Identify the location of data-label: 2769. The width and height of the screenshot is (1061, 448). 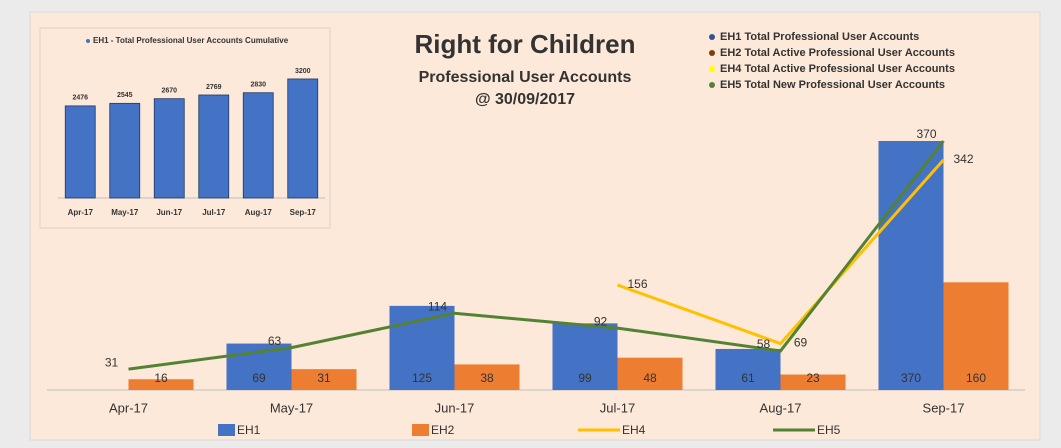
(214, 87).